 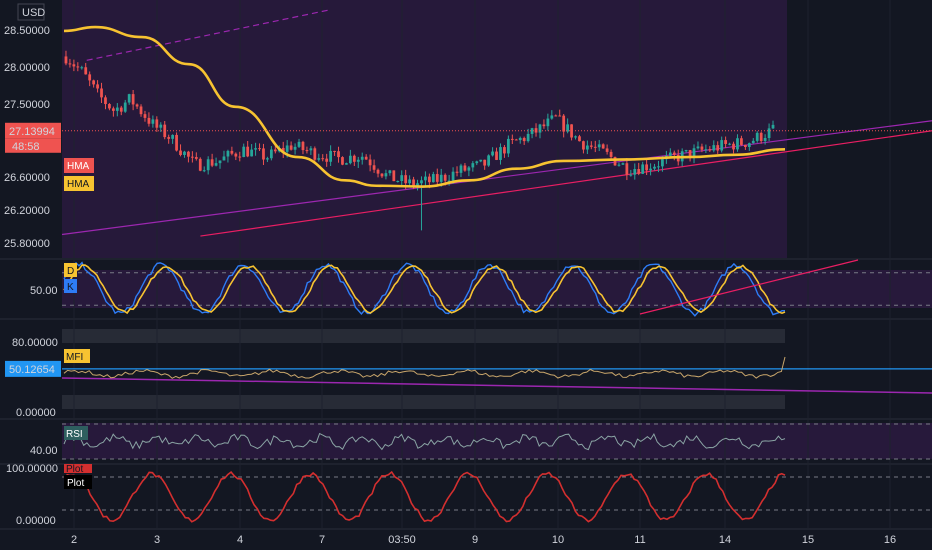 I want to click on stoch-legend-tag, so click(x=70, y=270).